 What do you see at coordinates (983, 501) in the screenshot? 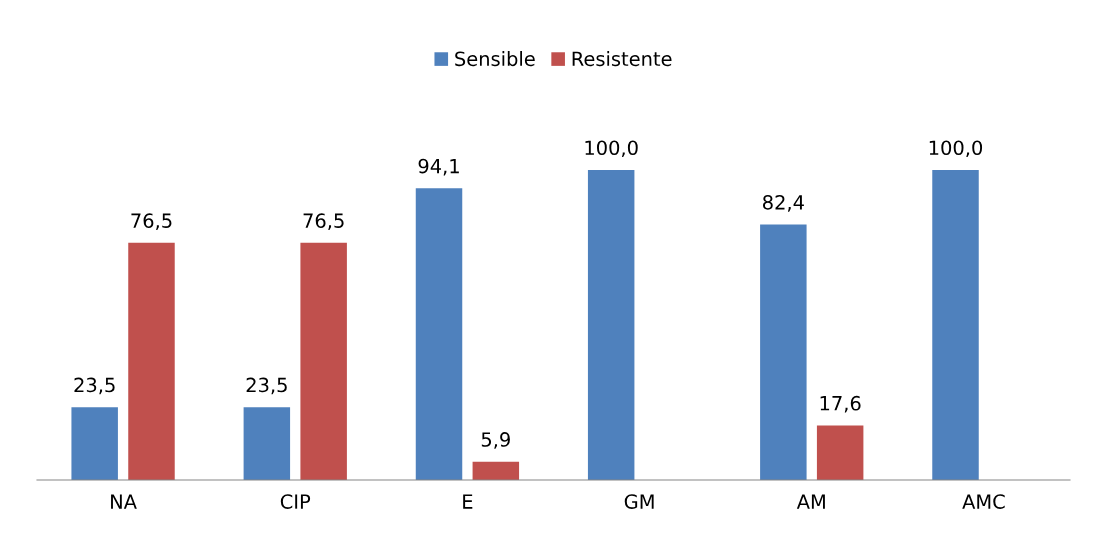
I see `x-tick-label: AMC` at bounding box center [983, 501].